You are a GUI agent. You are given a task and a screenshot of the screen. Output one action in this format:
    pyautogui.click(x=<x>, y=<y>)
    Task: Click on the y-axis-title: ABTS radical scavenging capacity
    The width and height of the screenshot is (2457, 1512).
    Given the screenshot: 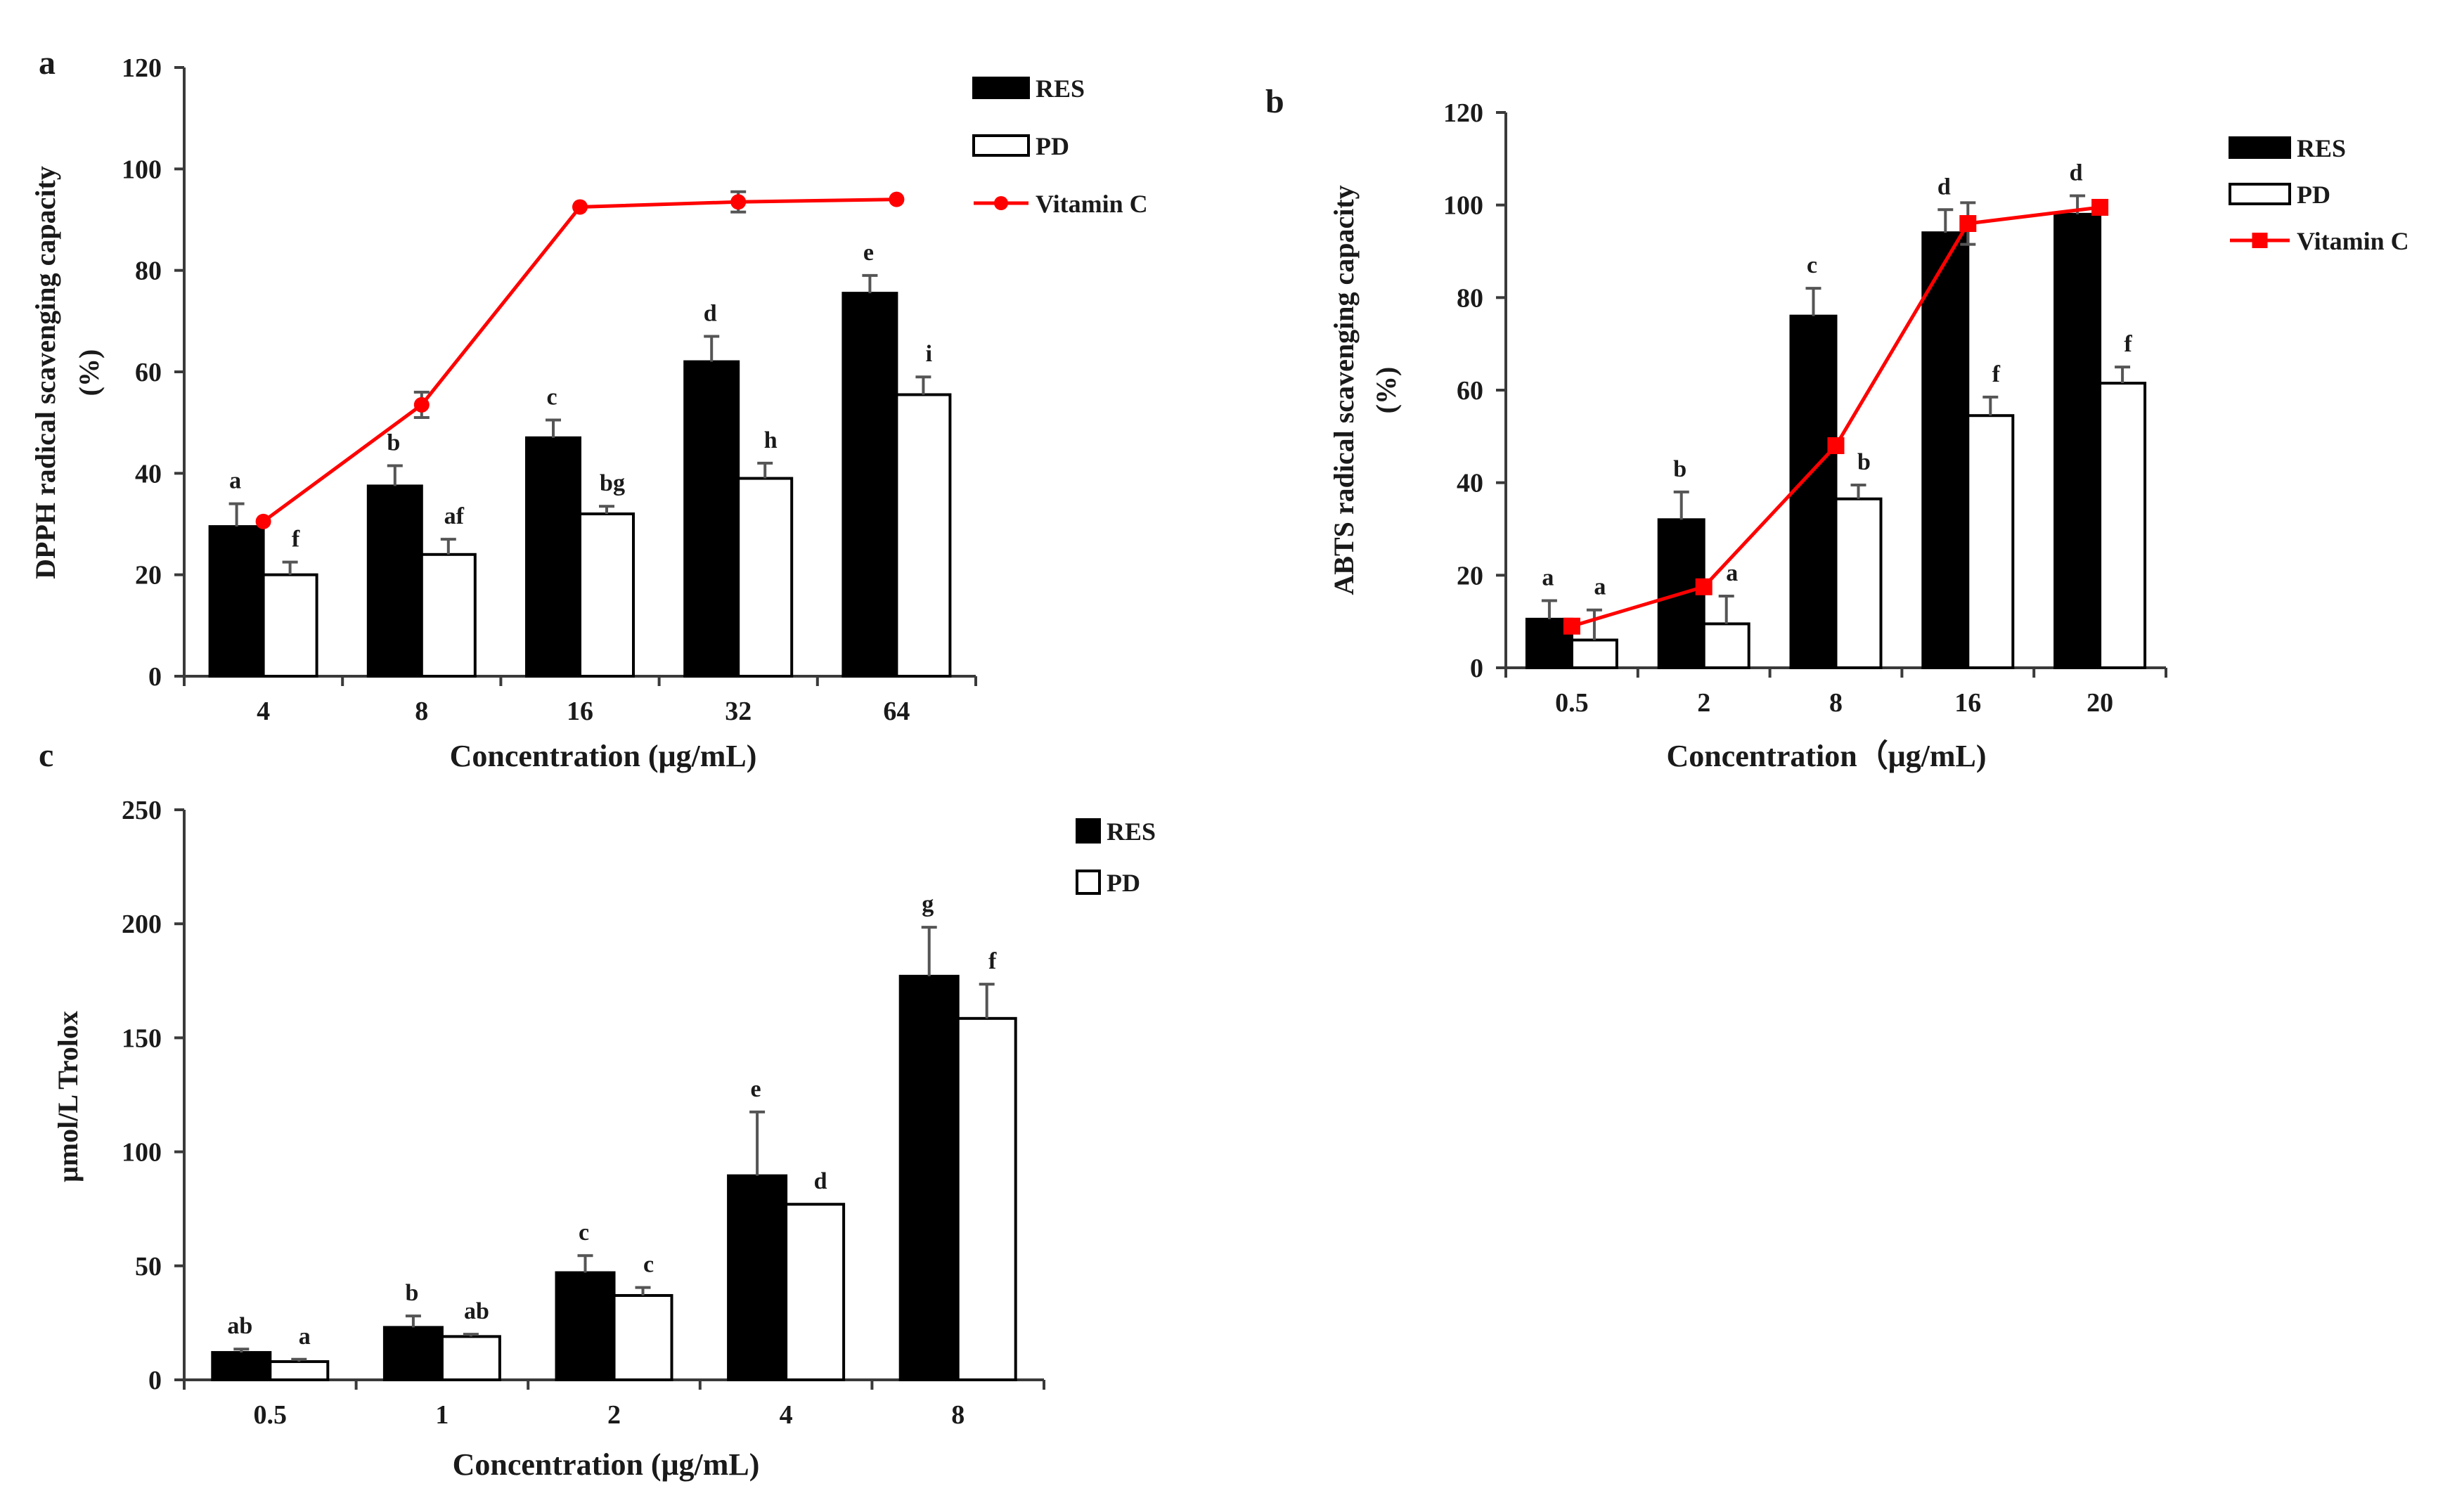 What is the action you would take?
    pyautogui.click(x=1344, y=390)
    